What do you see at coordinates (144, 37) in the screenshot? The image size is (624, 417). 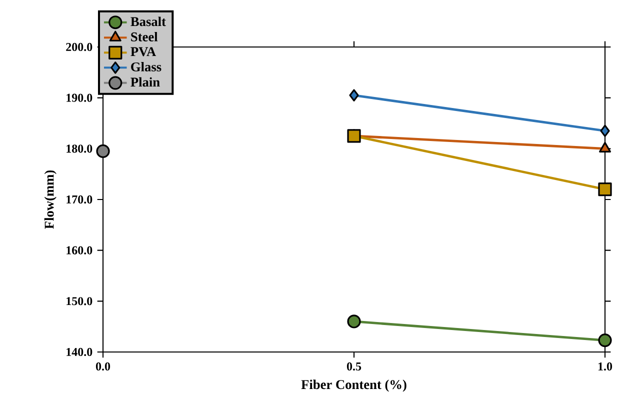 I see `legend-label: Steel` at bounding box center [144, 37].